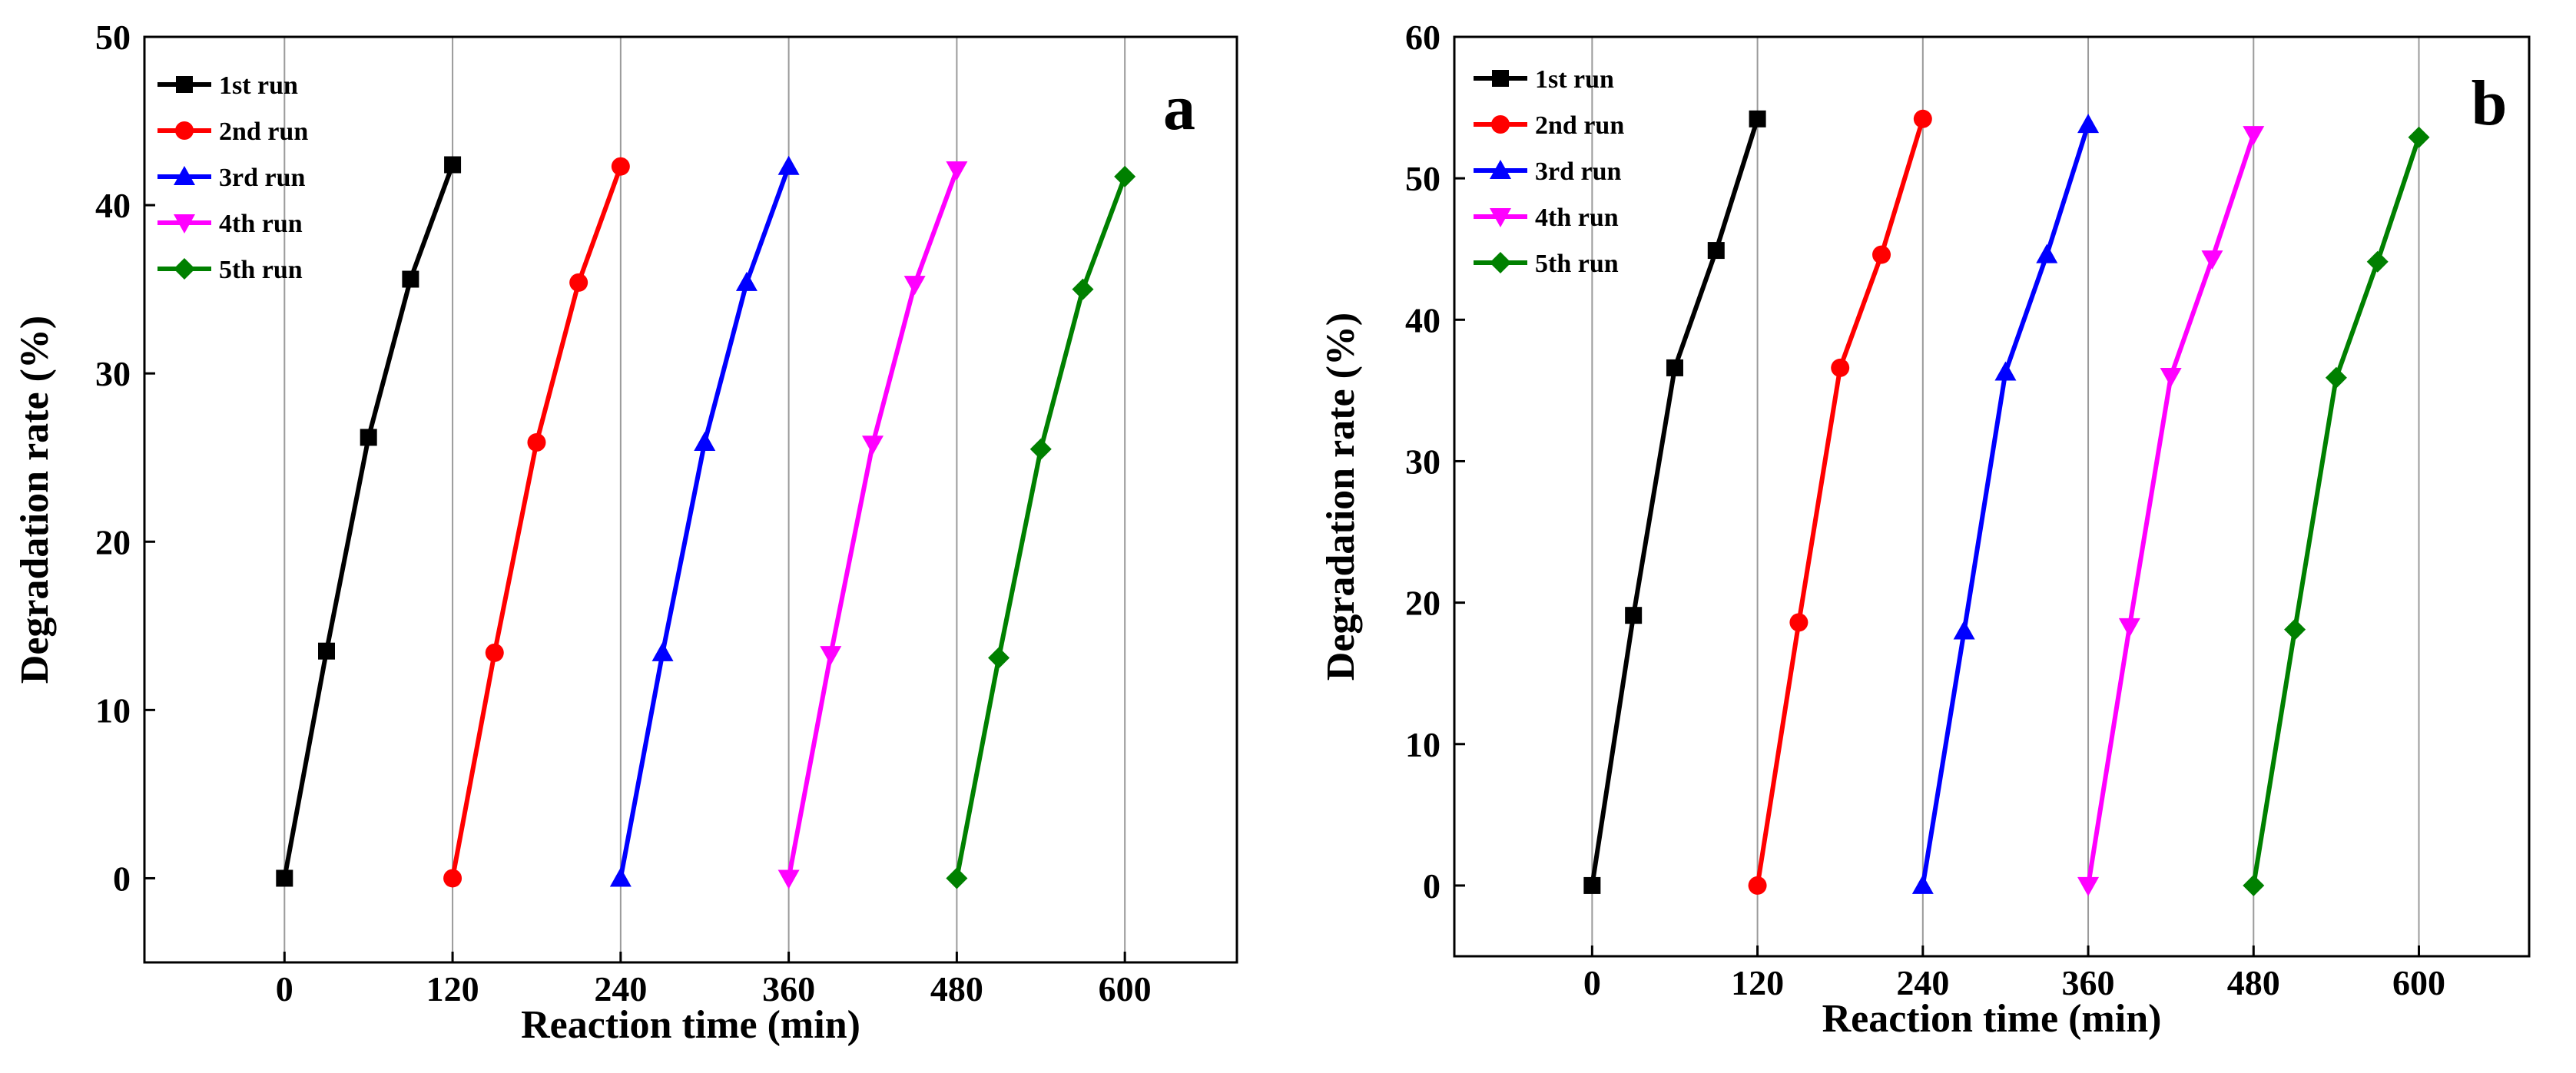 The height and width of the screenshot is (1073, 2576). I want to click on x-tick-label: 480, so click(2253, 983).